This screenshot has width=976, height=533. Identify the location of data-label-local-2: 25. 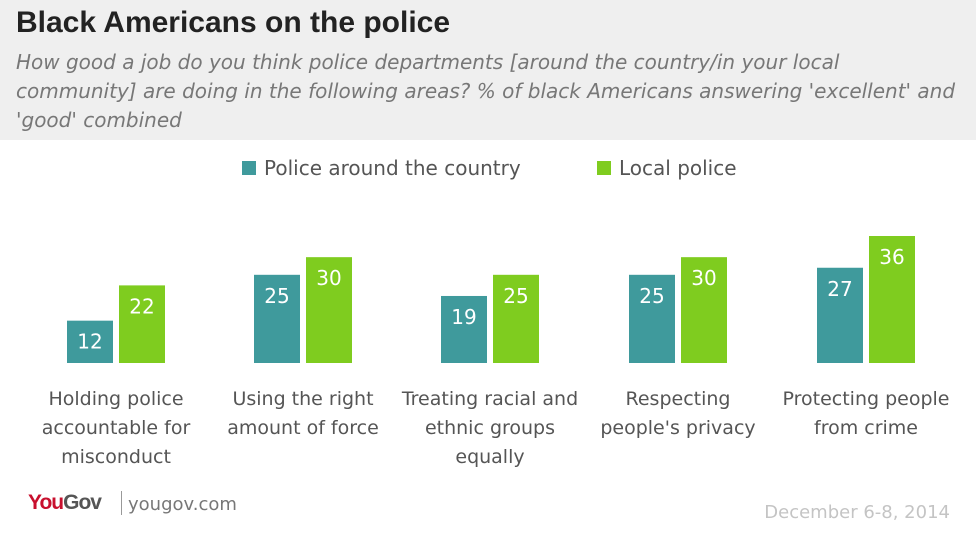
(515, 296).